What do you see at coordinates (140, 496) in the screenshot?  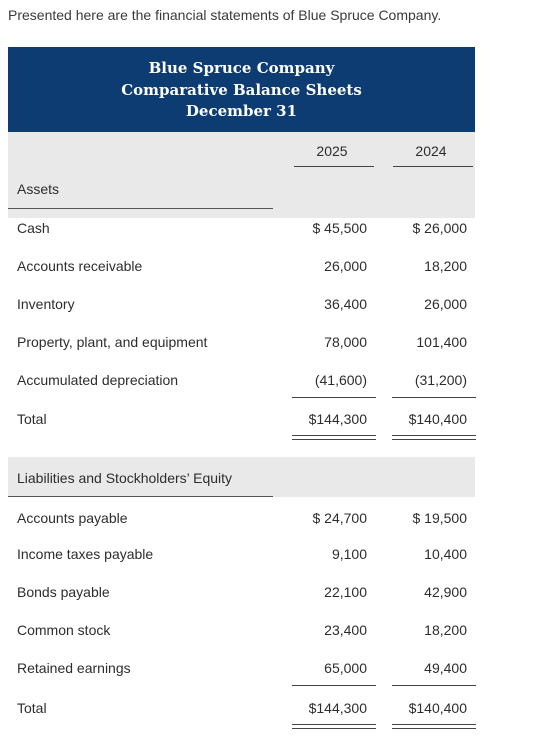 I see `liabilities-title-rule` at bounding box center [140, 496].